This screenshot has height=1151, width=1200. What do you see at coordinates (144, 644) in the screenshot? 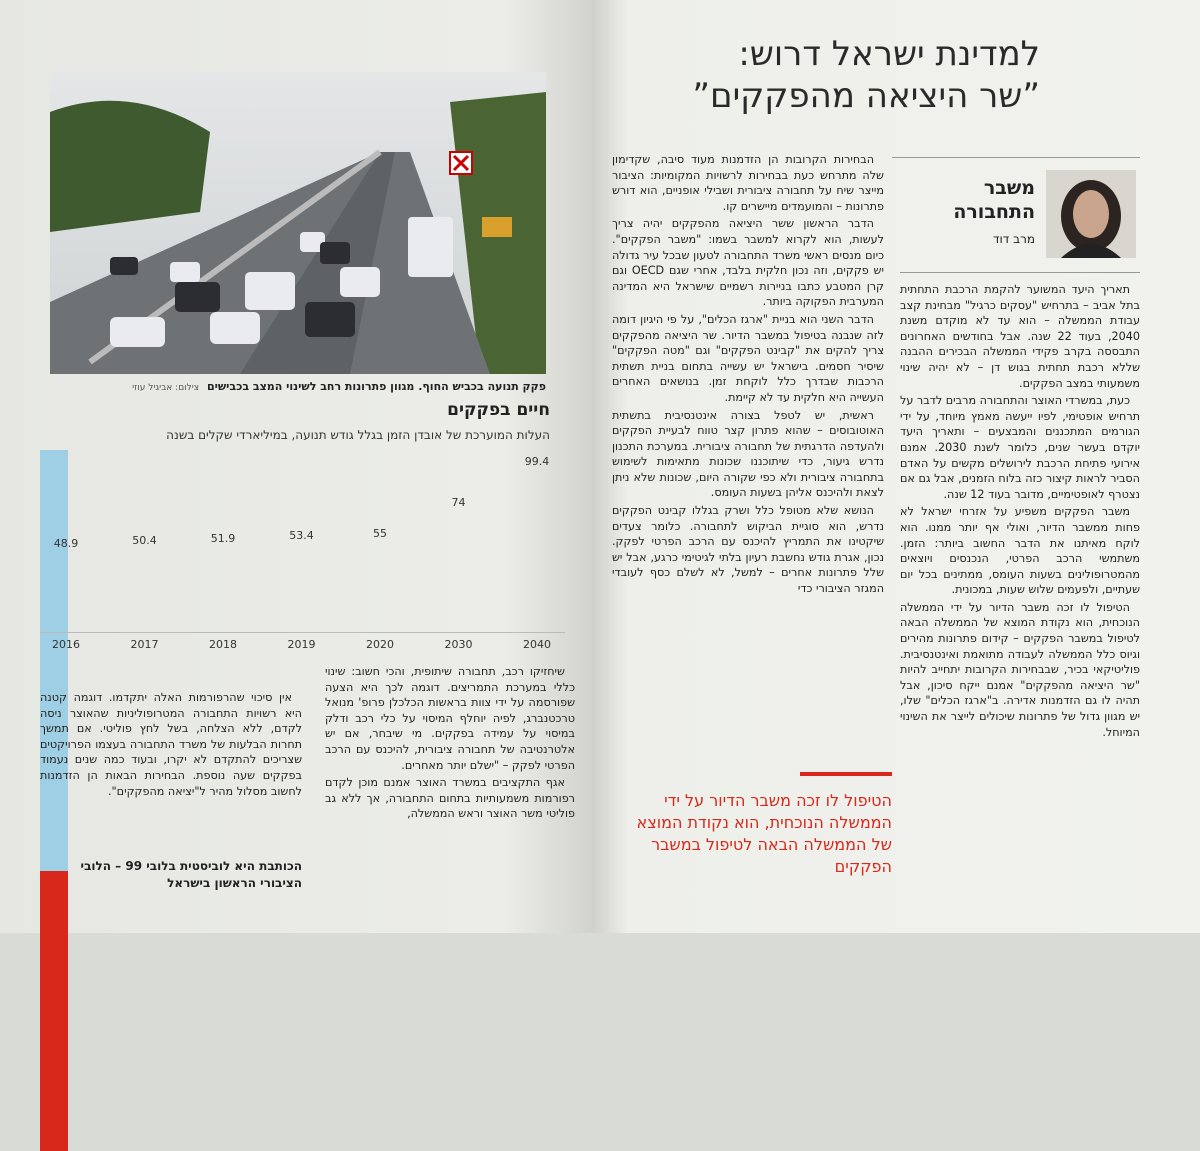
I see `x-tick-label: 2017` at bounding box center [144, 644].